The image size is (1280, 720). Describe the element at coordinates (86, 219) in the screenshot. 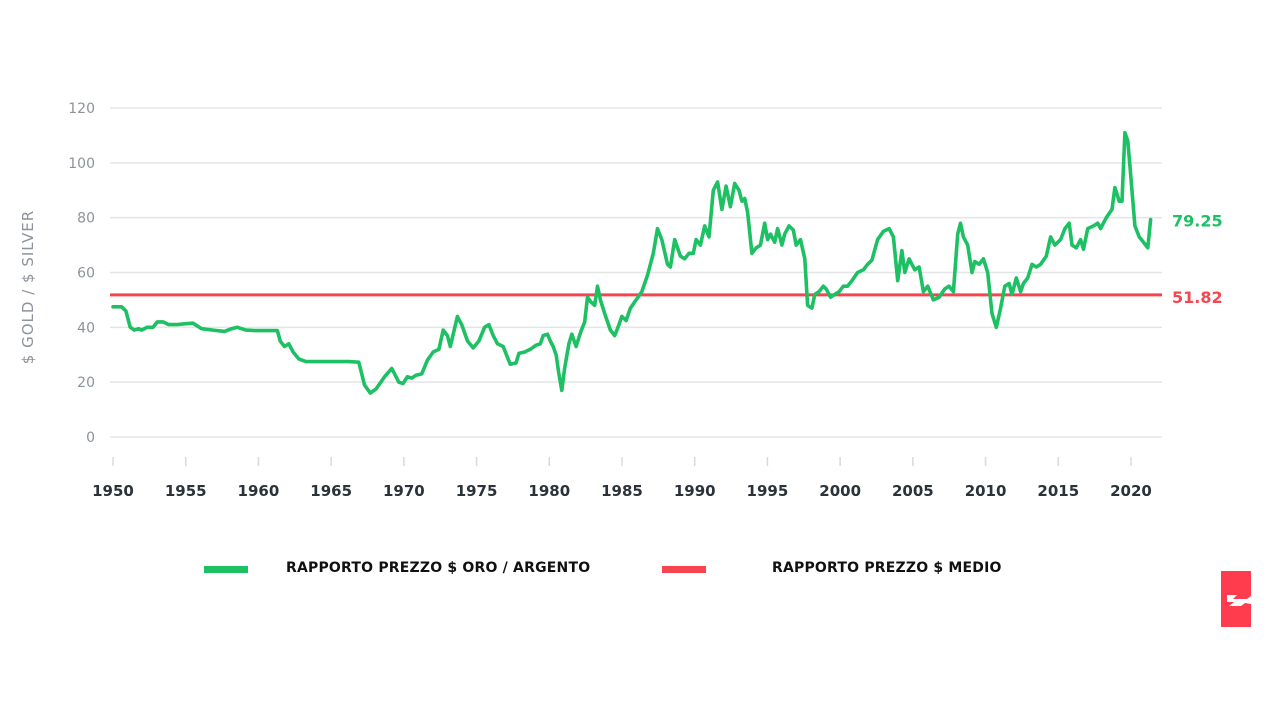

I see `y-tick-label: 80` at that location.